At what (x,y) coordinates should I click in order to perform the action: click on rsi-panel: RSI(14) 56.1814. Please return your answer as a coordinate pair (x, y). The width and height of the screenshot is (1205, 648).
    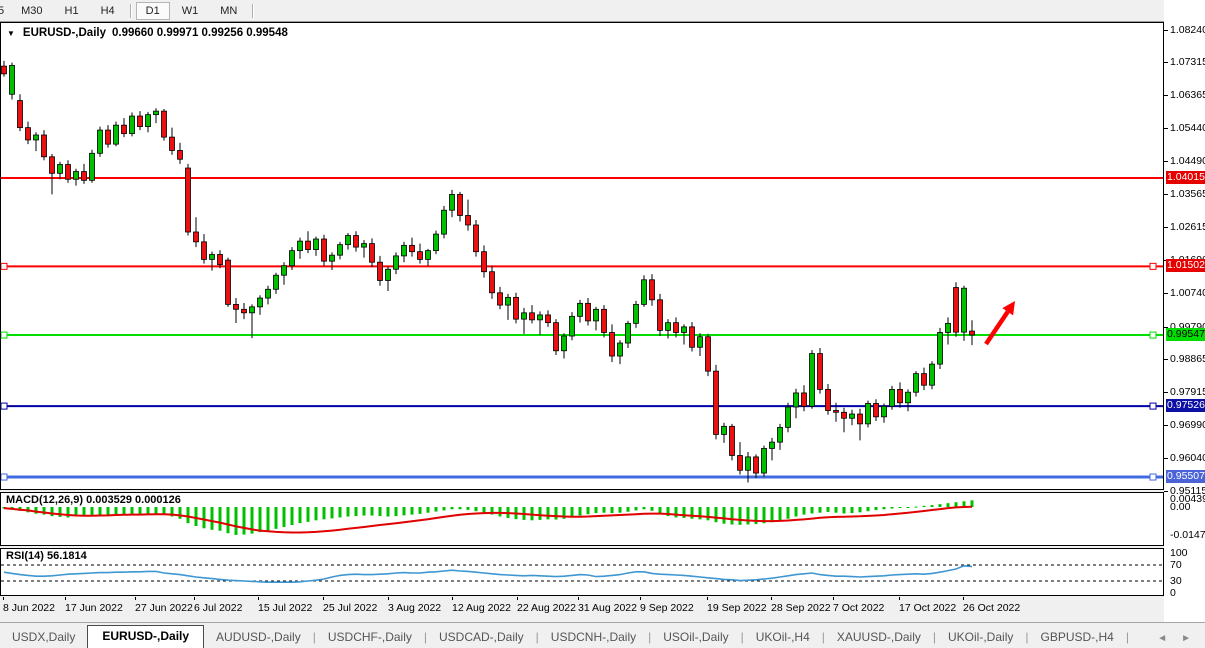
    Looking at the image, I should click on (582, 572).